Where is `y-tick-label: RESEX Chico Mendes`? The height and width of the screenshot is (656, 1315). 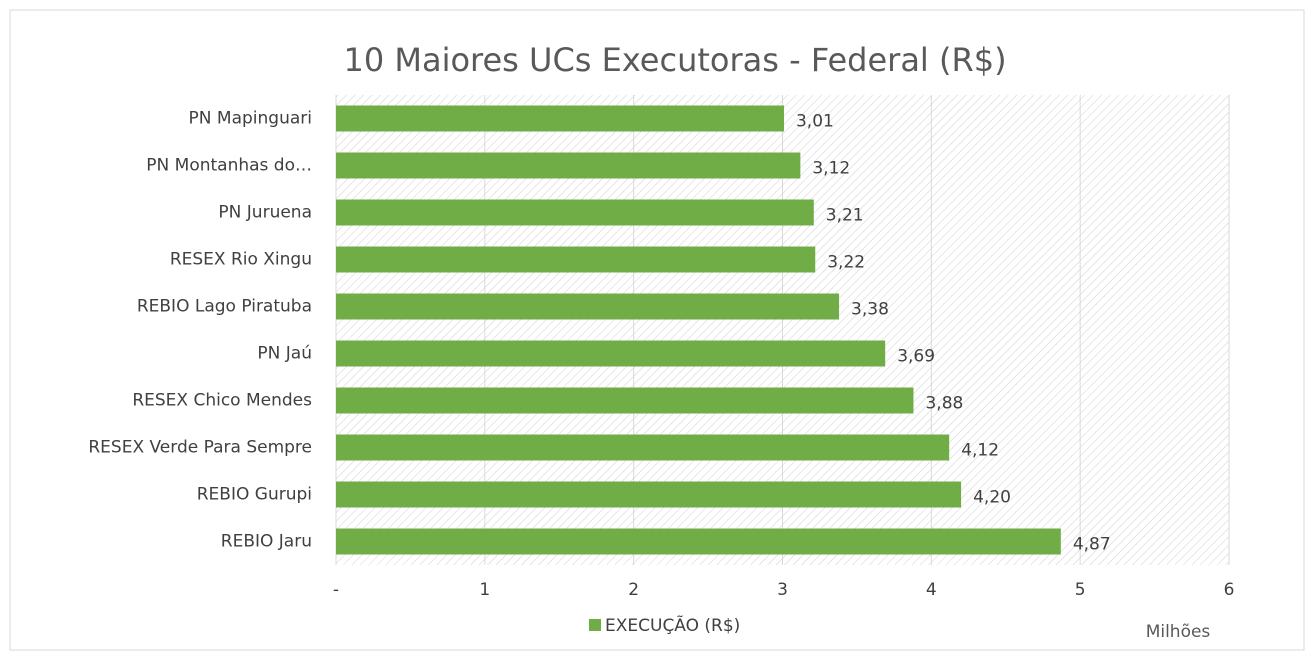
y-tick-label: RESEX Chico Mendes is located at coordinates (222, 401).